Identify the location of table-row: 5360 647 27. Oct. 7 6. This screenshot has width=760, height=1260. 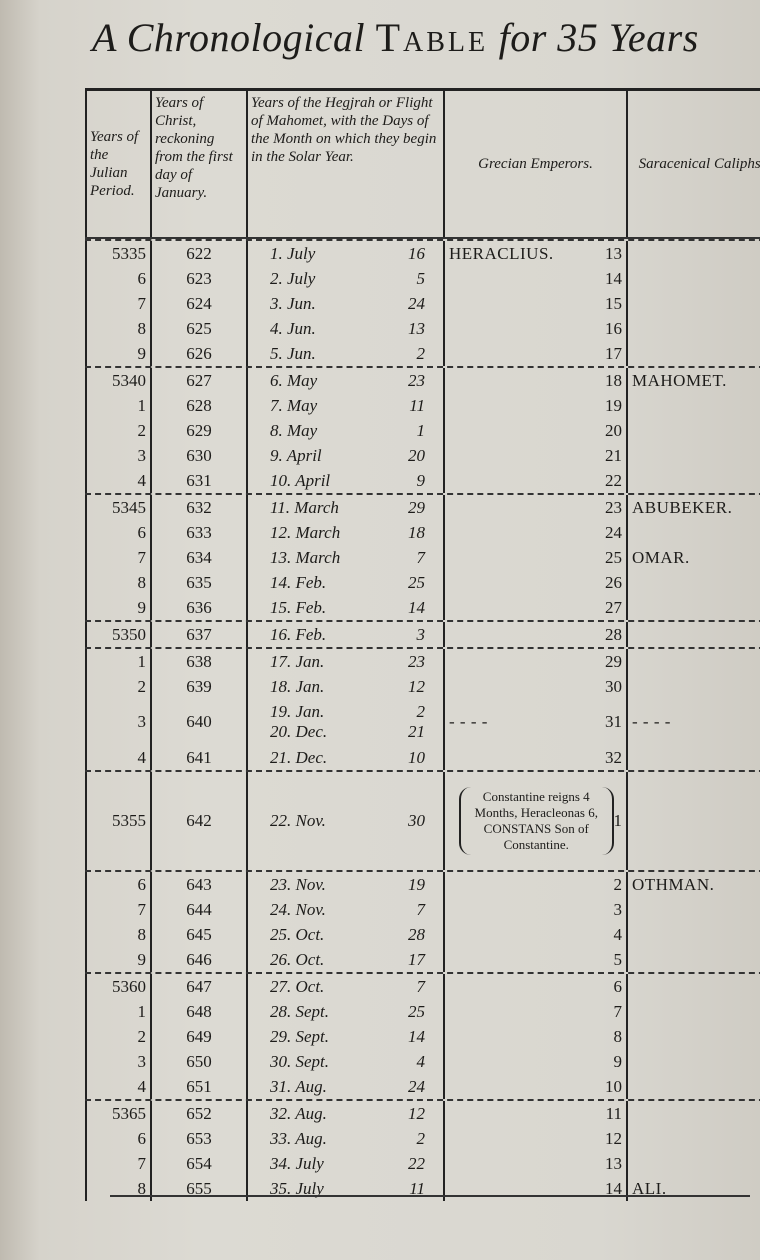
(422, 985).